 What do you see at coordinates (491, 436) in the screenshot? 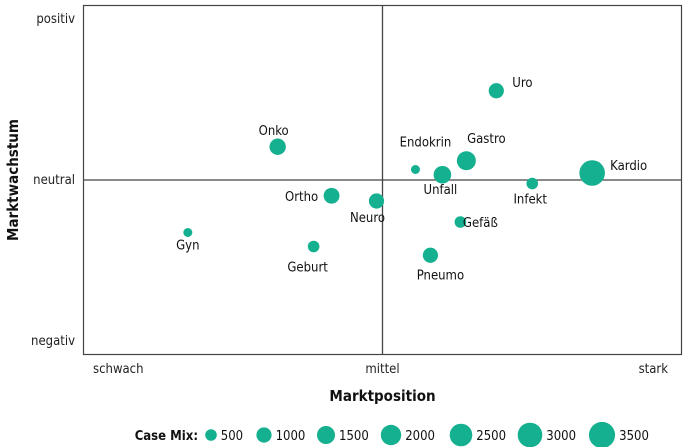
I see `legend-label: 2500` at bounding box center [491, 436].